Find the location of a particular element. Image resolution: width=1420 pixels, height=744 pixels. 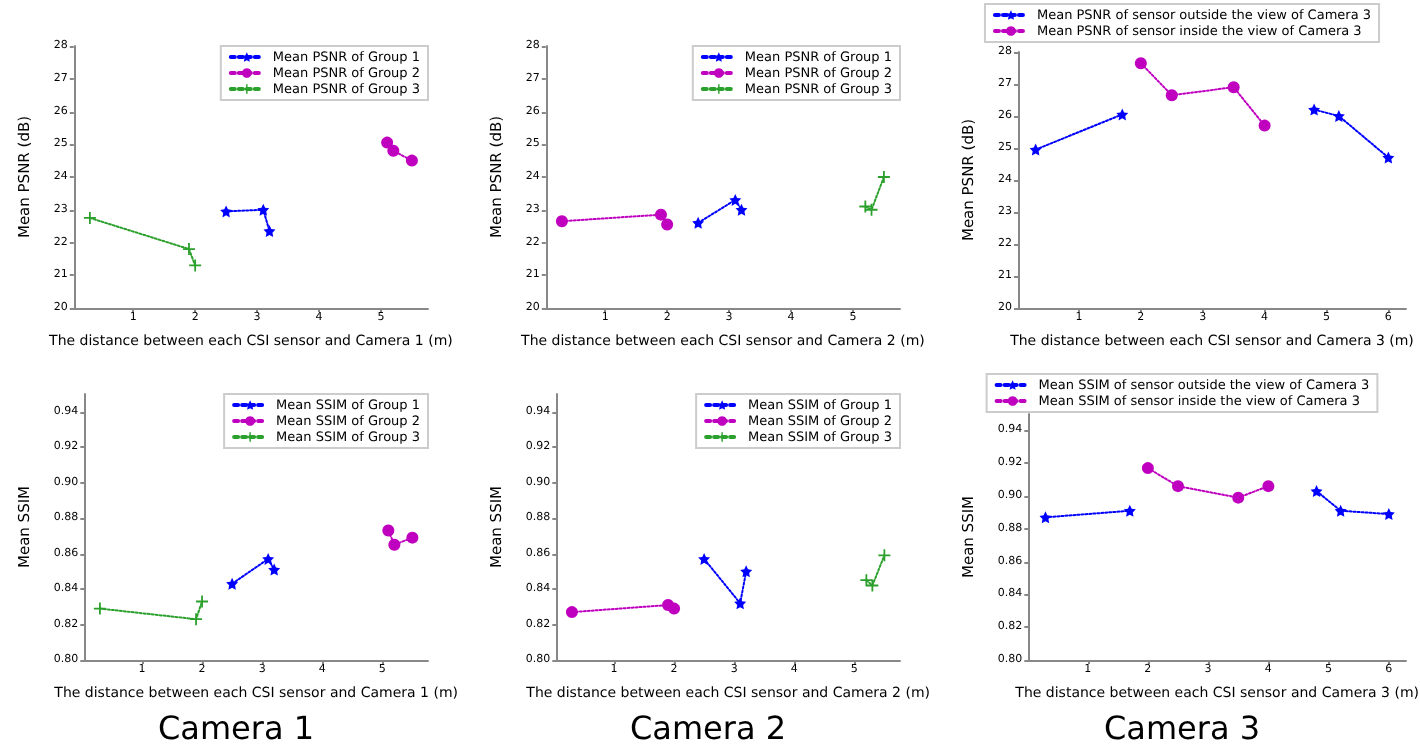

text: Camera 3 is located at coordinates (1182, 726).